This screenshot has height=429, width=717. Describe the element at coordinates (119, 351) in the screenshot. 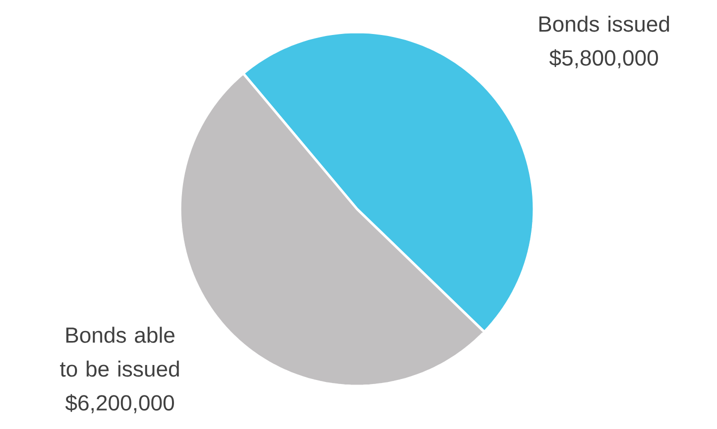

I see `slice-label: Bonds able to be issued` at that location.